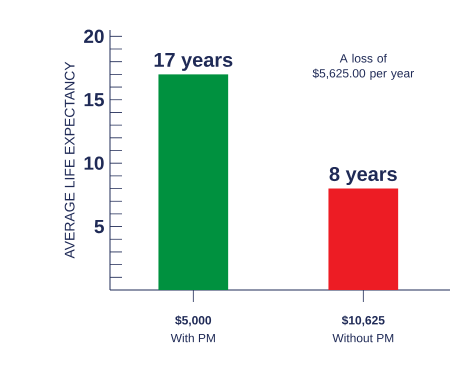 The width and height of the screenshot is (463, 385). I want to click on y-tick-label: 10, so click(94, 163).